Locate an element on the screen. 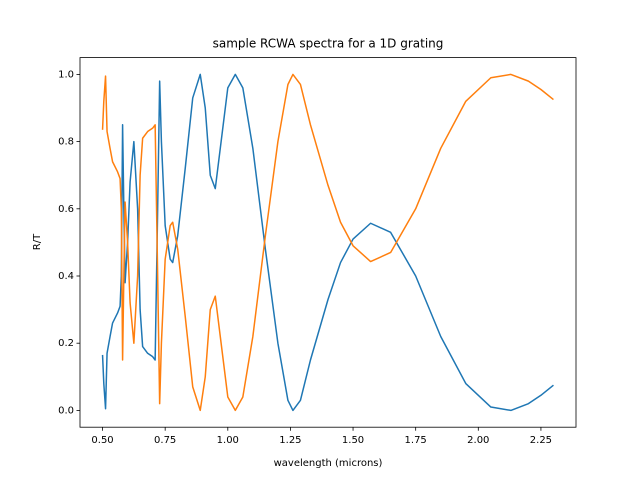  y-tick-label: 0.8 is located at coordinates (66, 142).